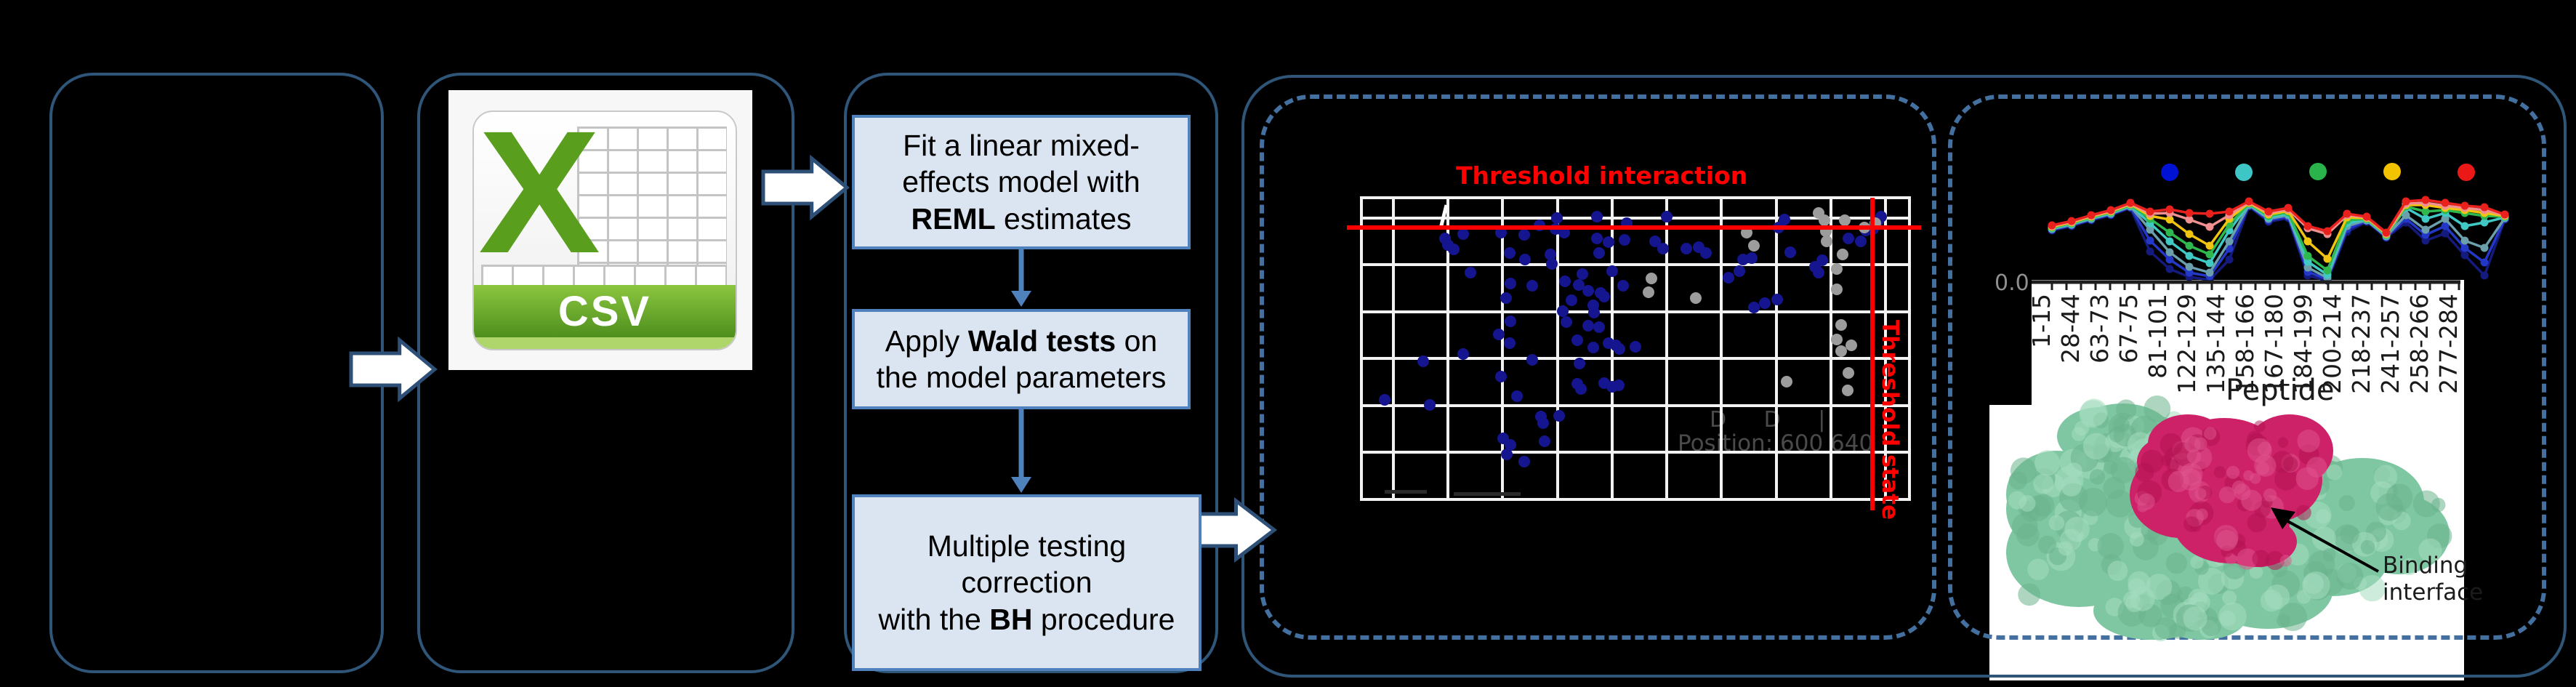 The image size is (2576, 687). I want to click on box3-line3-post: procedure, so click(1103, 619).